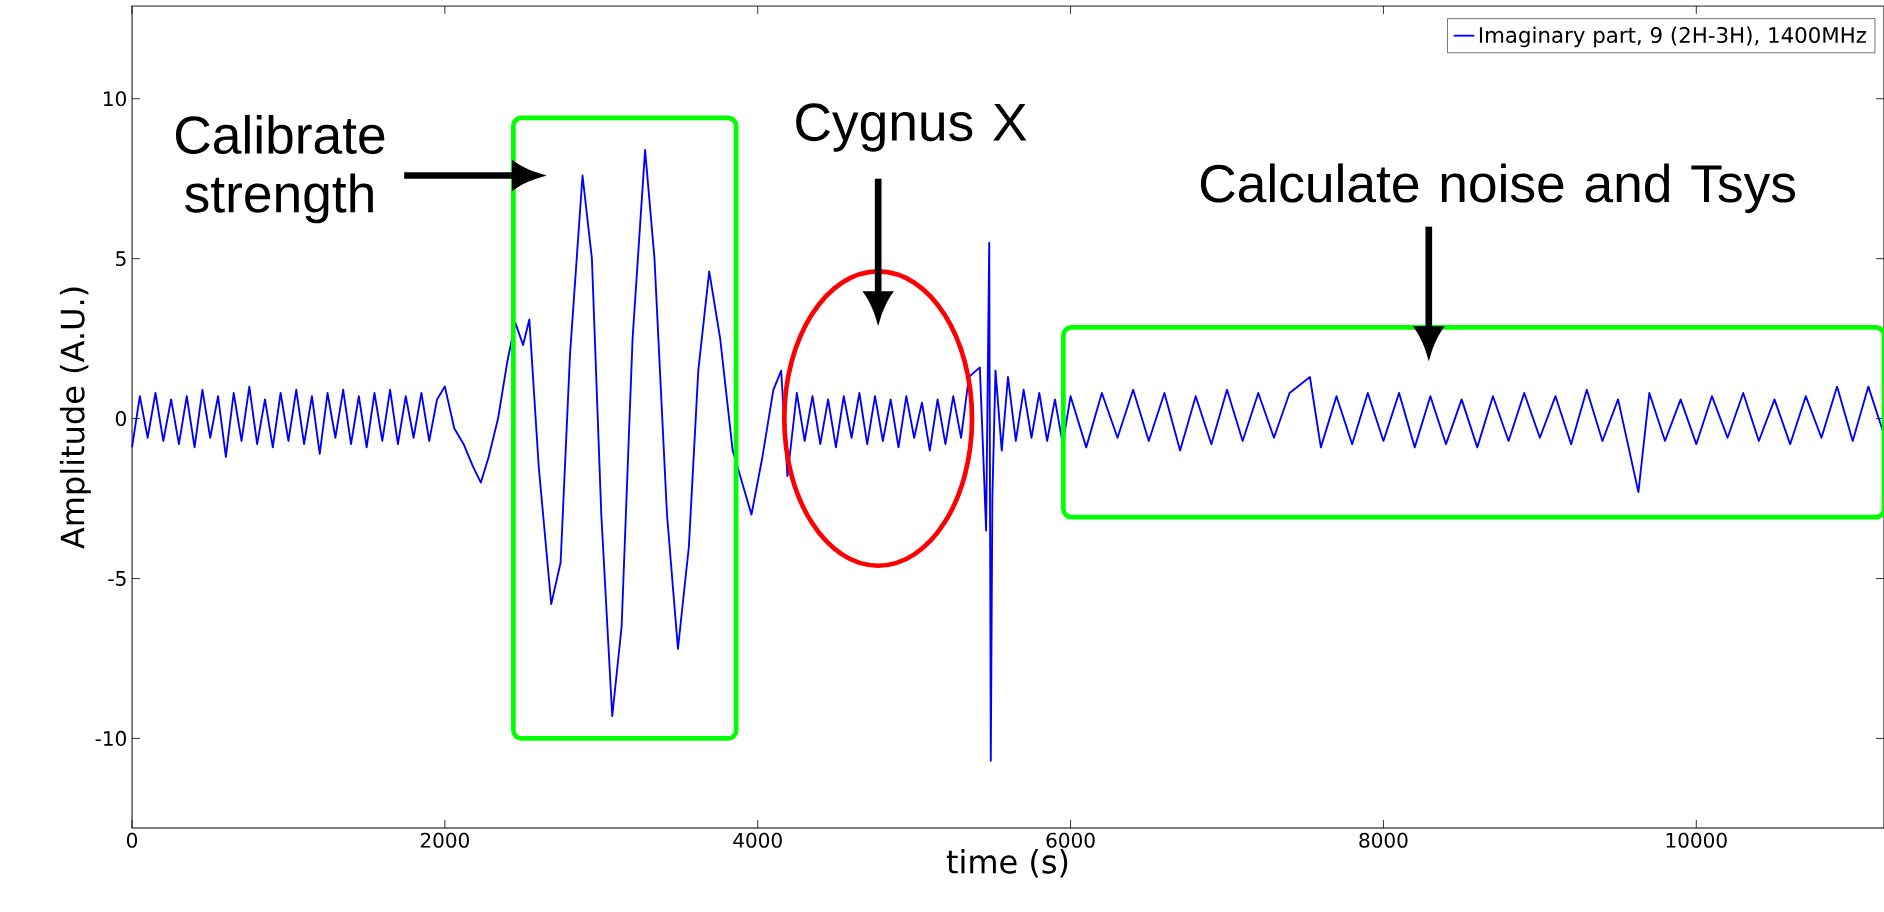 The image size is (1884, 912). What do you see at coordinates (1673, 37) in the screenshot?
I see `legend-label: Imaginary part, 9 (2H-3H), 1400MHz` at bounding box center [1673, 37].